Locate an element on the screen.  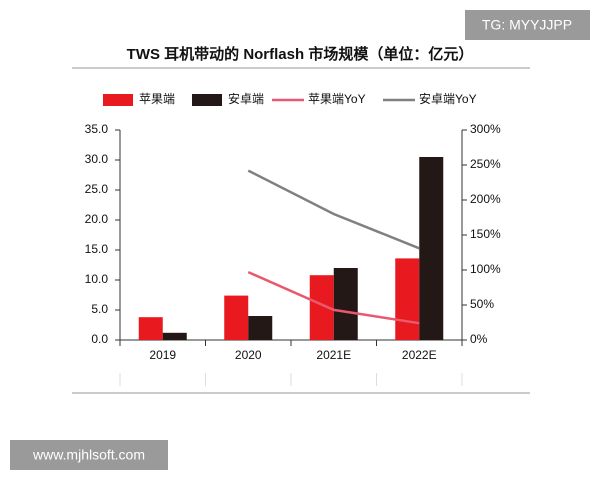
x-tick-label: 2019 is located at coordinates (162, 355).